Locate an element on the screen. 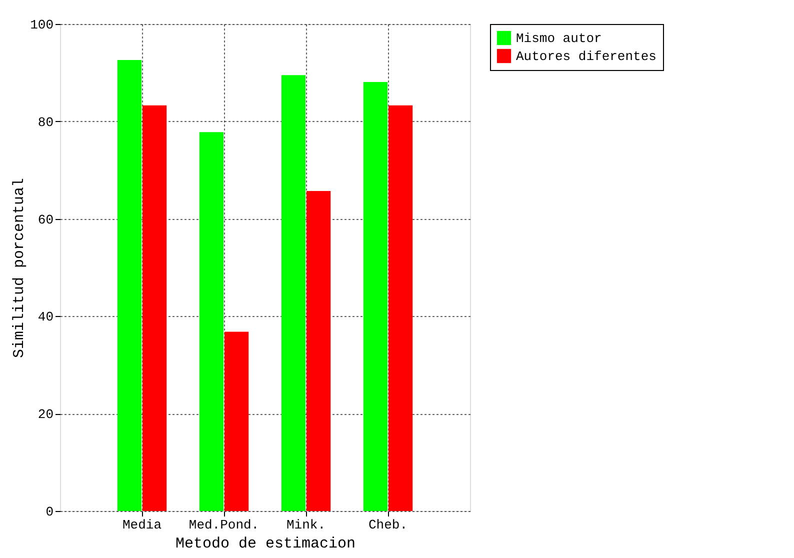 This screenshot has width=794, height=558. y-tick-label: 100 is located at coordinates (42, 25).